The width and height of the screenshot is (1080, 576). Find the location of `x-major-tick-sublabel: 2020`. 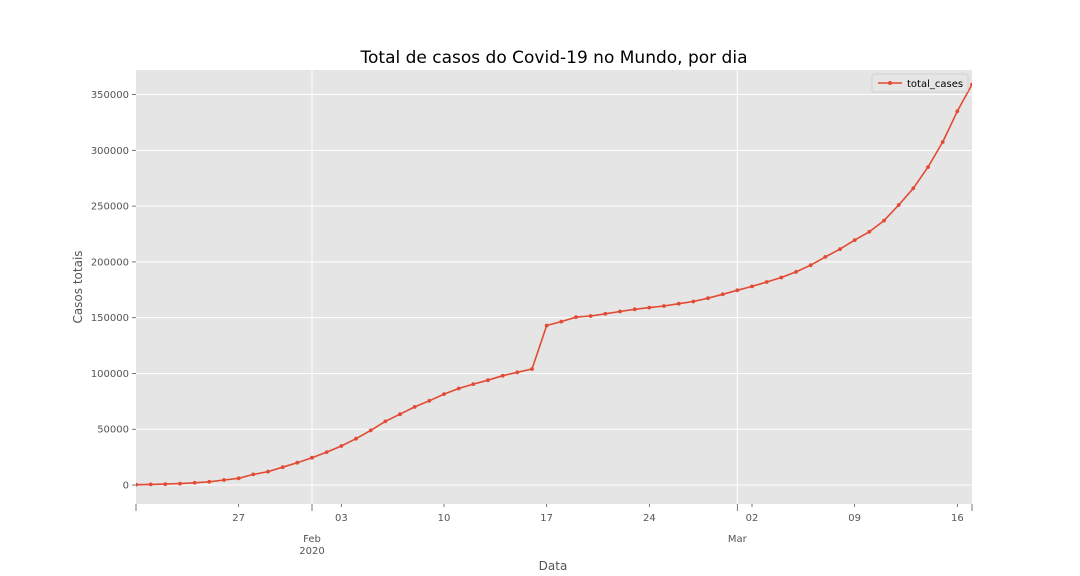

x-major-tick-sublabel: 2020 is located at coordinates (311, 551).